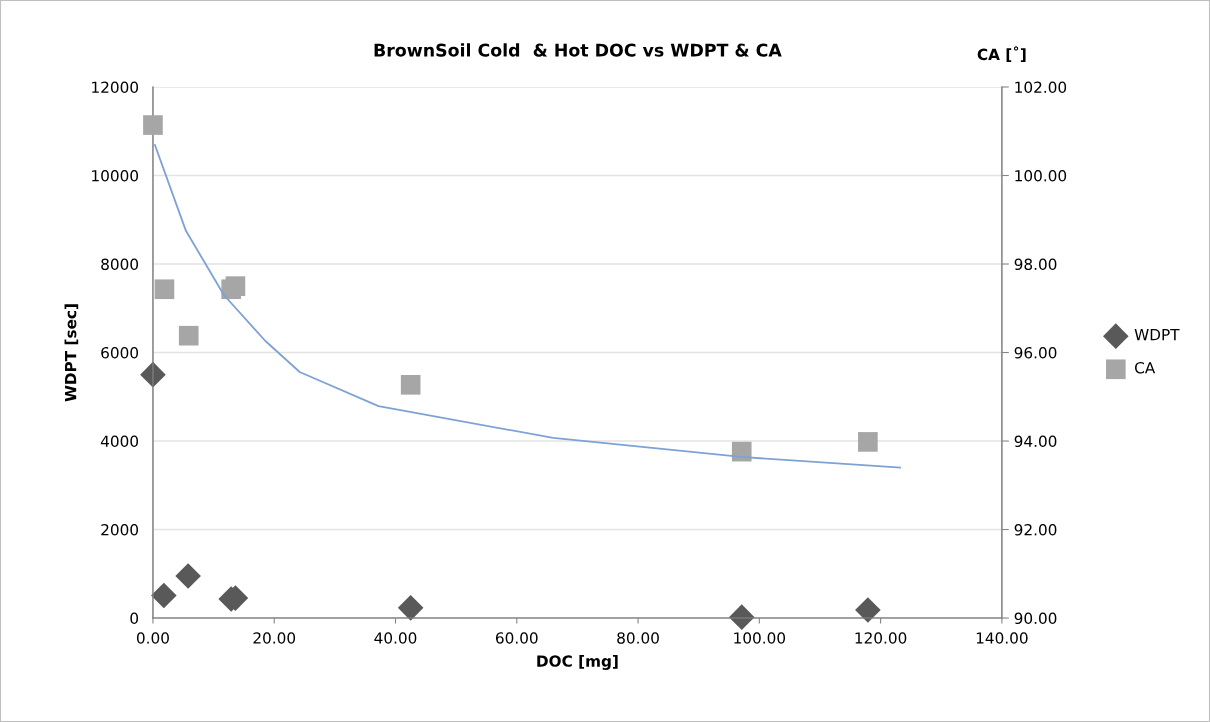 The image size is (1210, 722). What do you see at coordinates (152, 638) in the screenshot?
I see `x-tick-label: 0.00` at bounding box center [152, 638].